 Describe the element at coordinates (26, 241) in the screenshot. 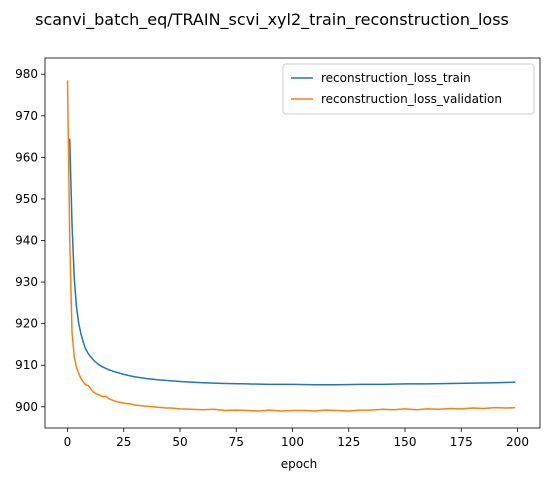

I see `y-tick-label: 940` at that location.